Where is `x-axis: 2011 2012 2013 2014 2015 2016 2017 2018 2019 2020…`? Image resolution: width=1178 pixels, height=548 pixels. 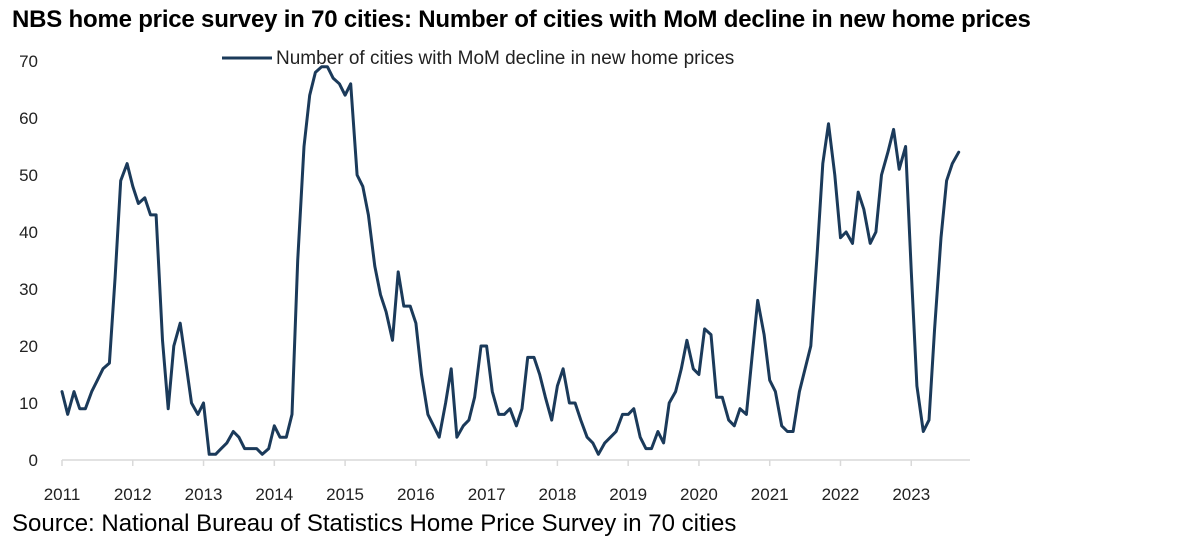 x-axis: 2011 2012 2013 2014 2015 2016 2017 2018 2019 2020… is located at coordinates (487, 482).